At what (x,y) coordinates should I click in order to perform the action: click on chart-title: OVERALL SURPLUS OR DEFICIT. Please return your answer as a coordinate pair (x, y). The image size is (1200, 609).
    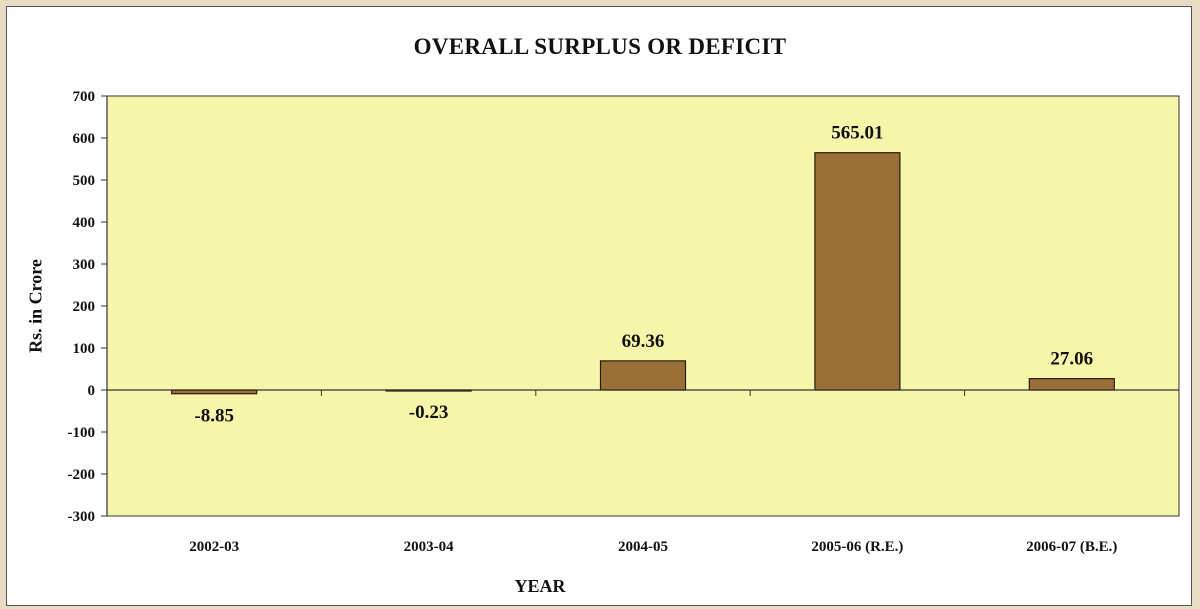
    Looking at the image, I should click on (600, 46).